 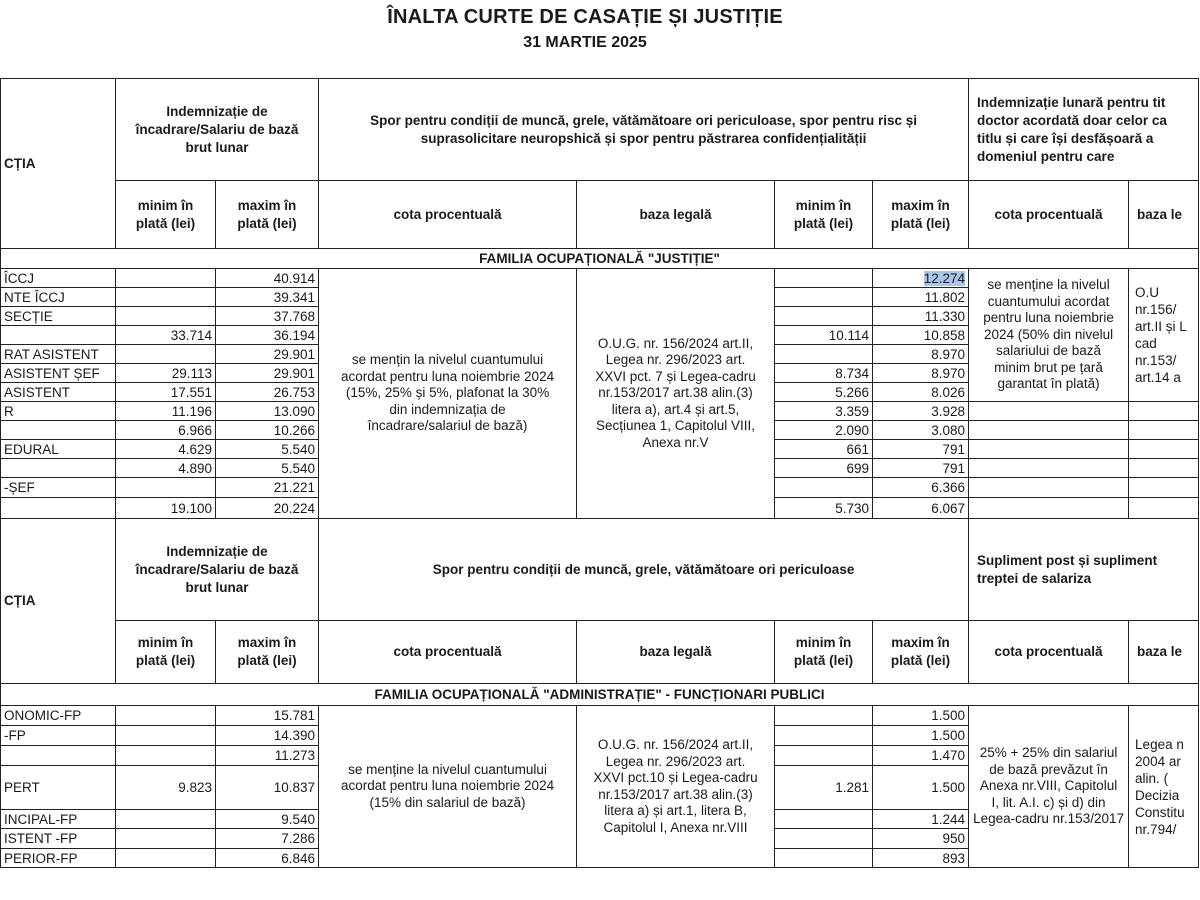 What do you see at coordinates (945, 316) in the screenshot?
I see `spor-max-value: 11.330` at bounding box center [945, 316].